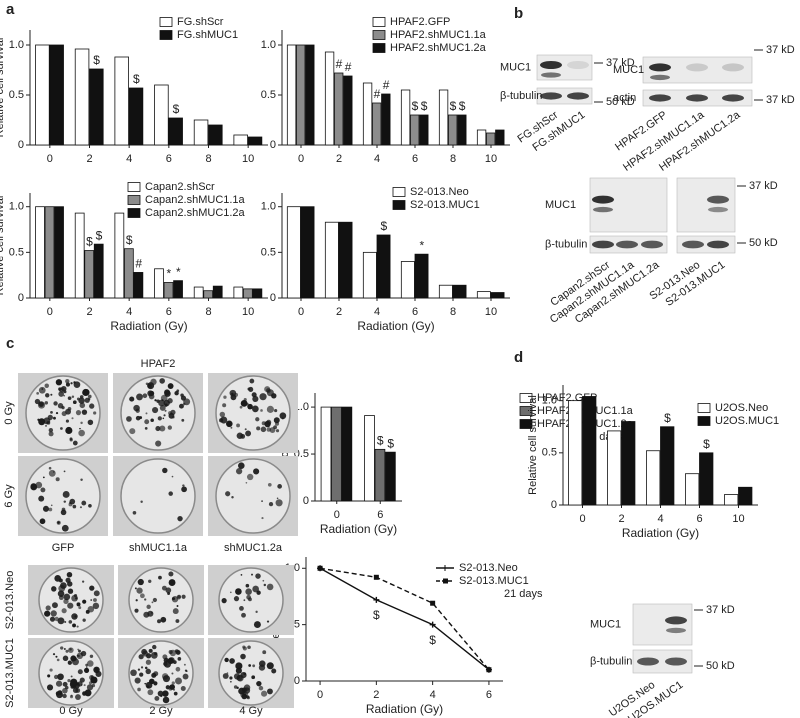  Describe the element at coordinates (10, 673) in the screenshot. I see `photo-row-label: S2-013.MUC1` at that location.